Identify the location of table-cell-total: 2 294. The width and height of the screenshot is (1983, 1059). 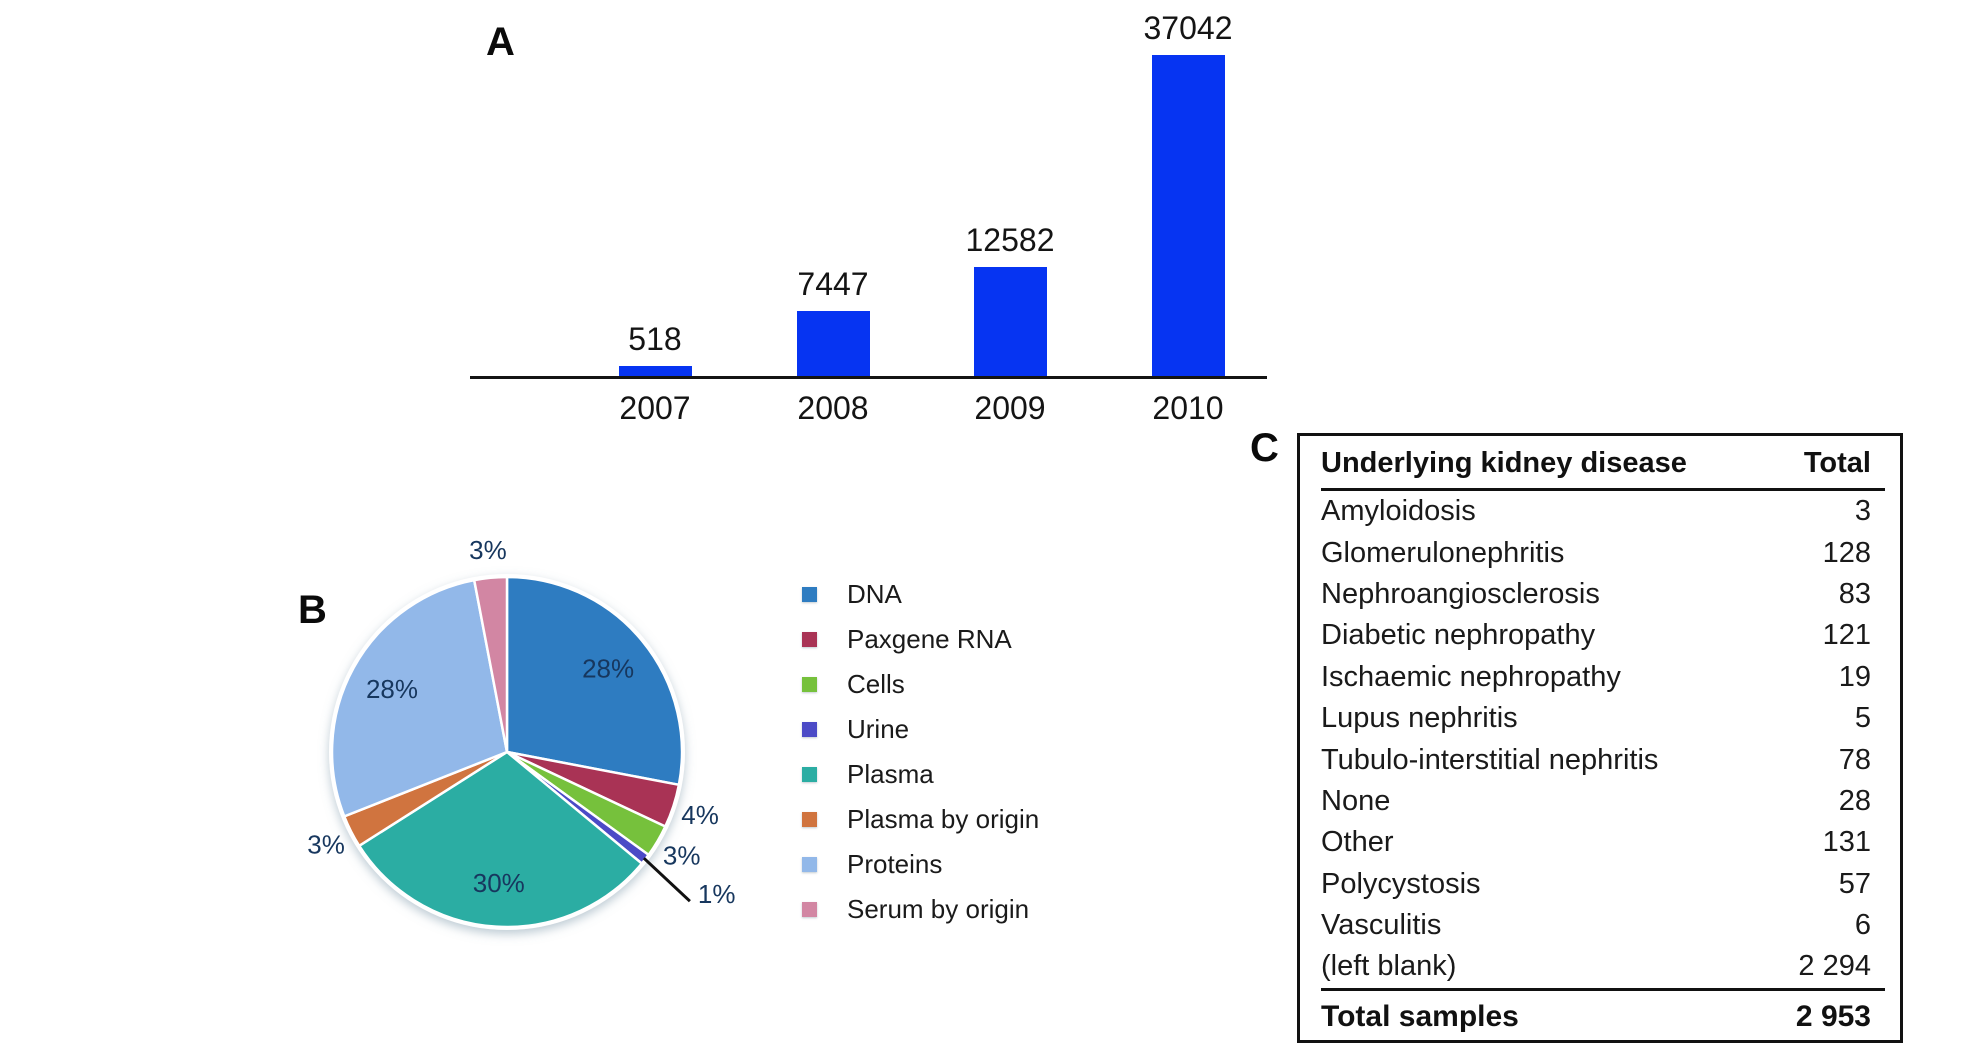
(1834, 966).